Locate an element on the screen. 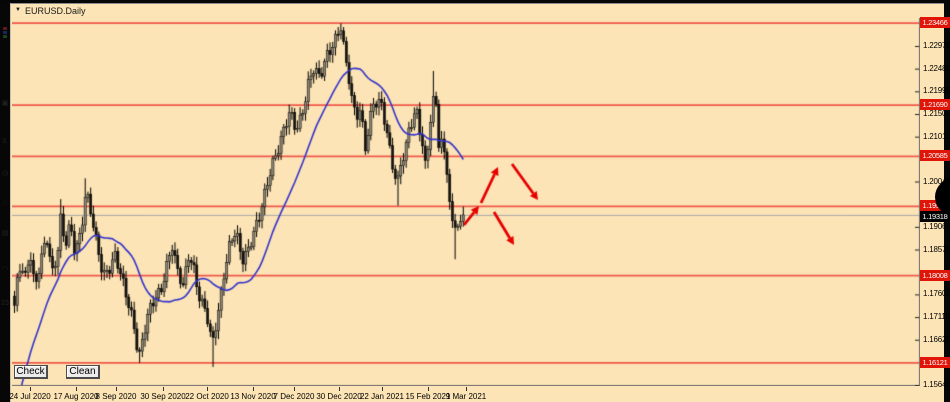 The height and width of the screenshot is (402, 950). level-price-tag: 1.20585 is located at coordinates (935, 156).